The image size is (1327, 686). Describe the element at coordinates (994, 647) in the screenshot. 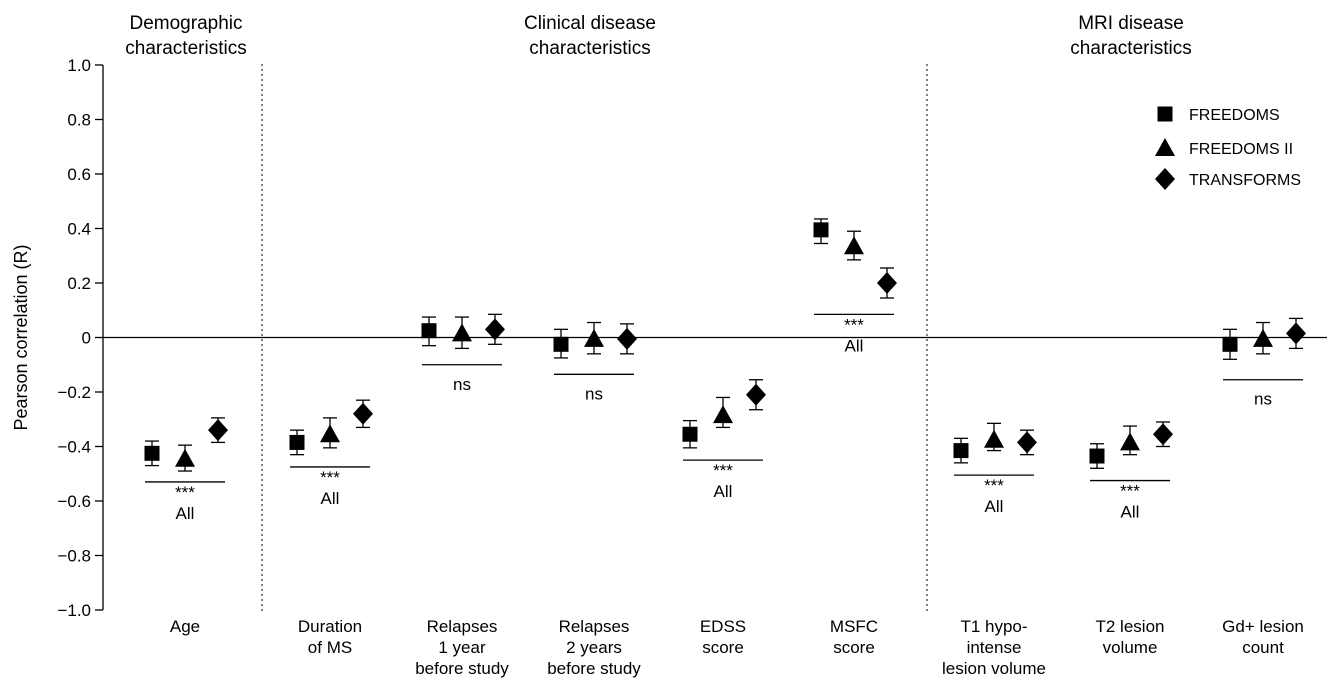

I see `category-label-line: intense` at that location.